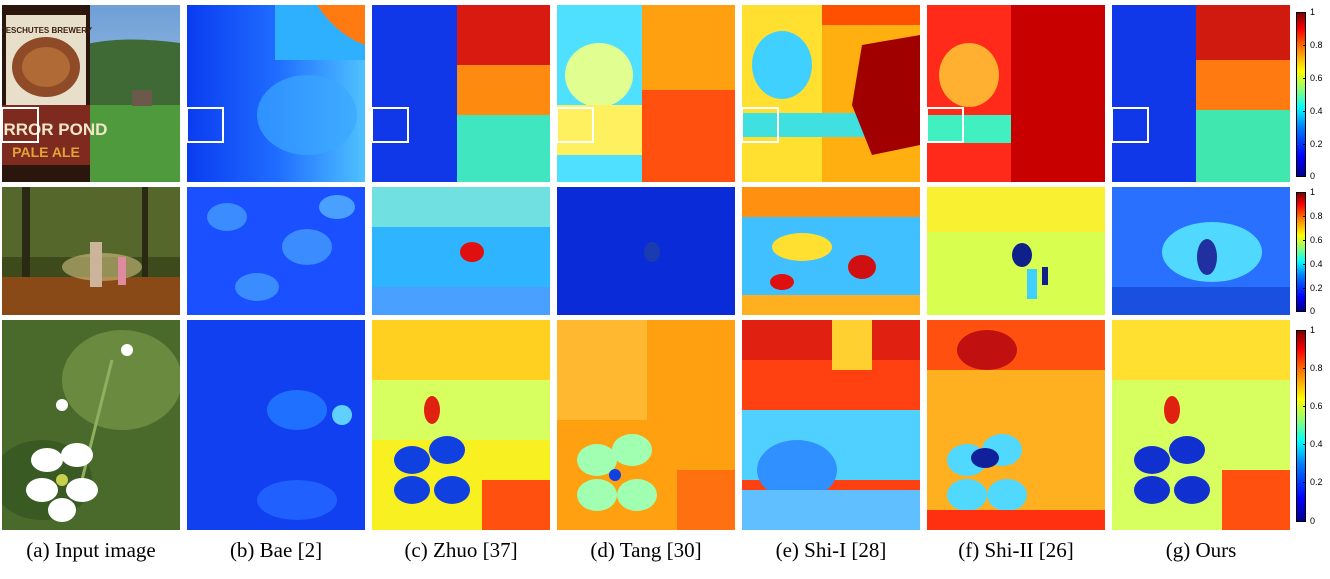 Image resolution: width=1330 pixels, height=579 pixels. Describe the element at coordinates (646, 550) in the screenshot. I see `caption-d: (d) Tang [30]` at that location.